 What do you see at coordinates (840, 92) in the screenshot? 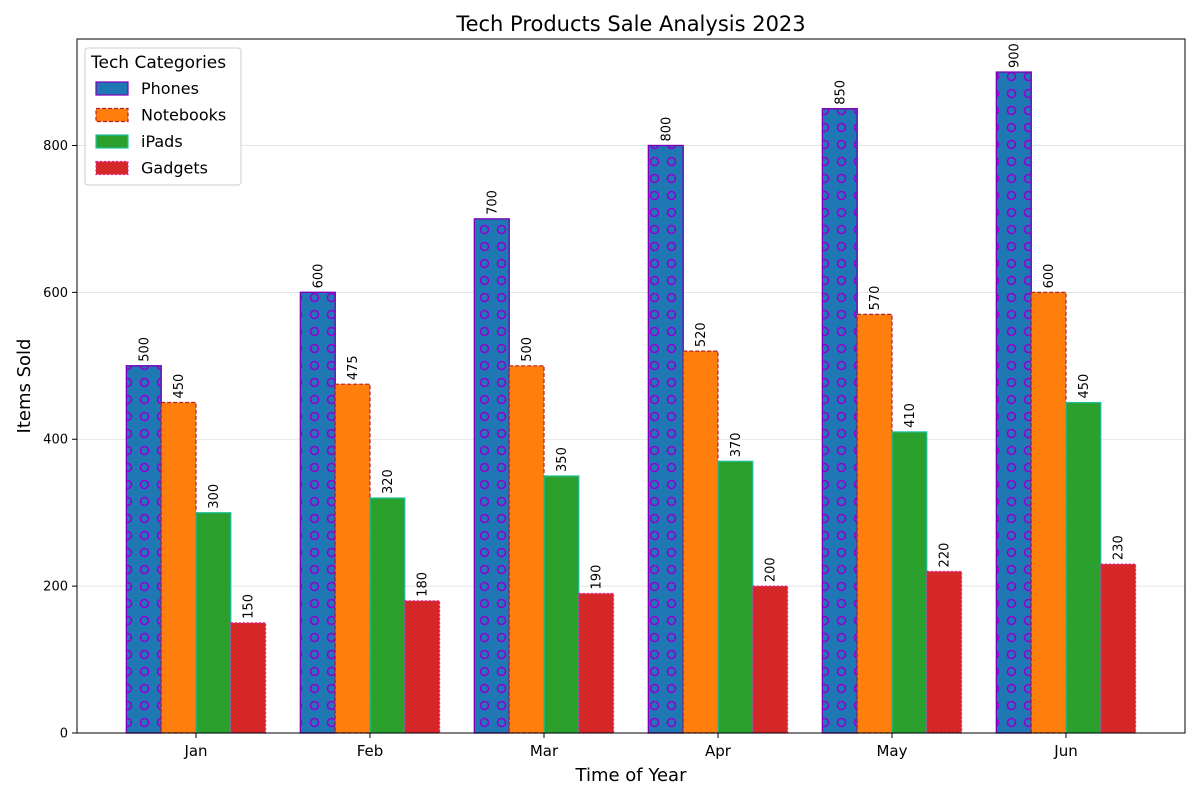
I see `data-label-phones: 850` at bounding box center [840, 92].